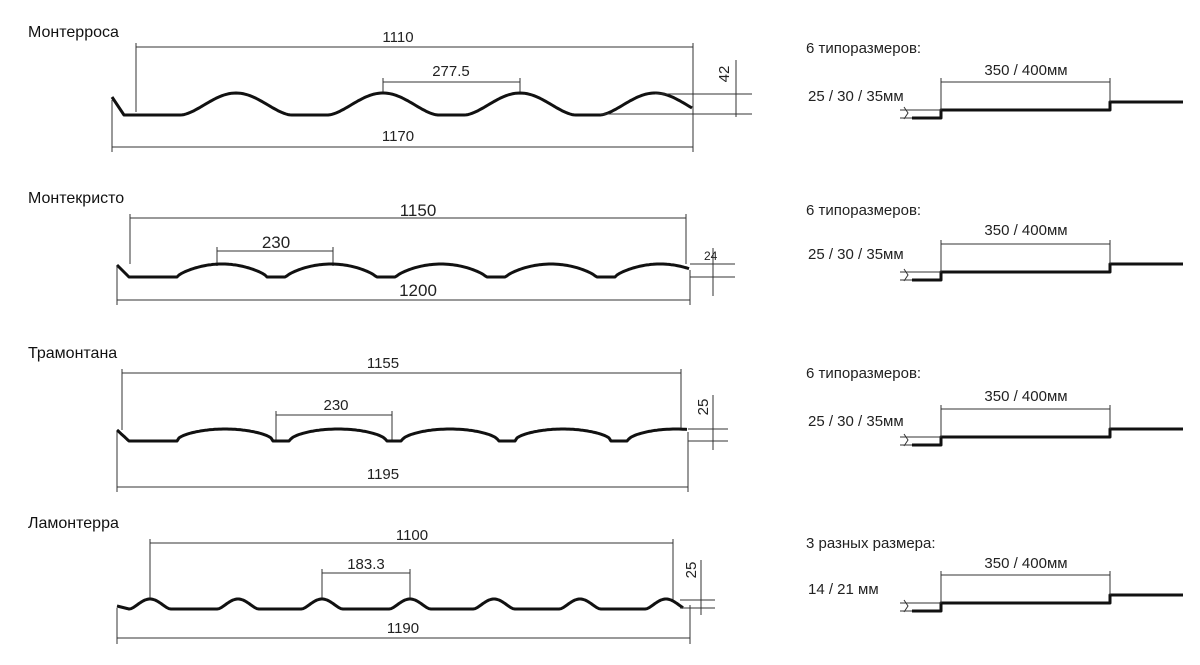  I want to click on total-width-label: 1200, so click(418, 290).